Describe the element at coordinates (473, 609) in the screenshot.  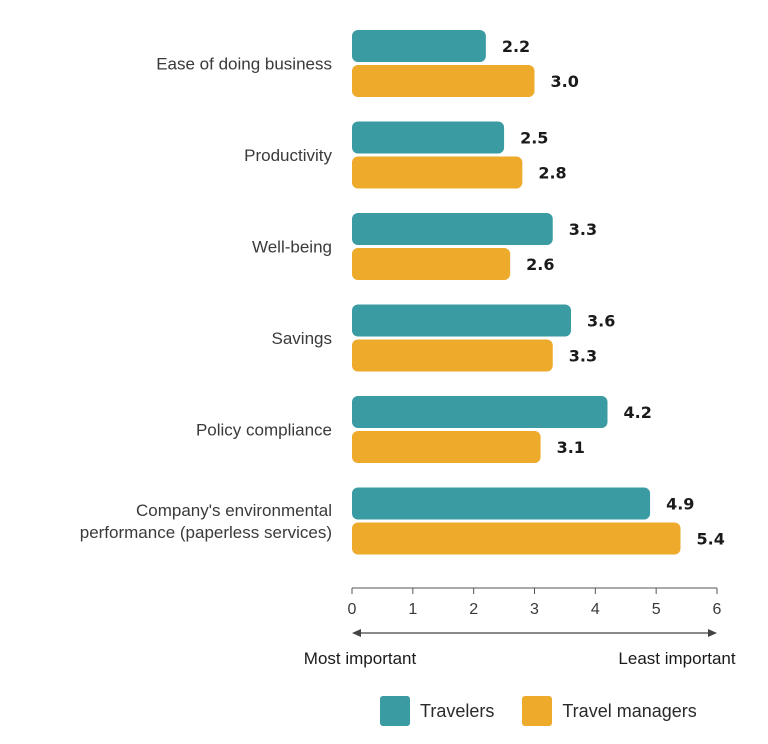
I see `x-tick-label-2: 2` at that location.